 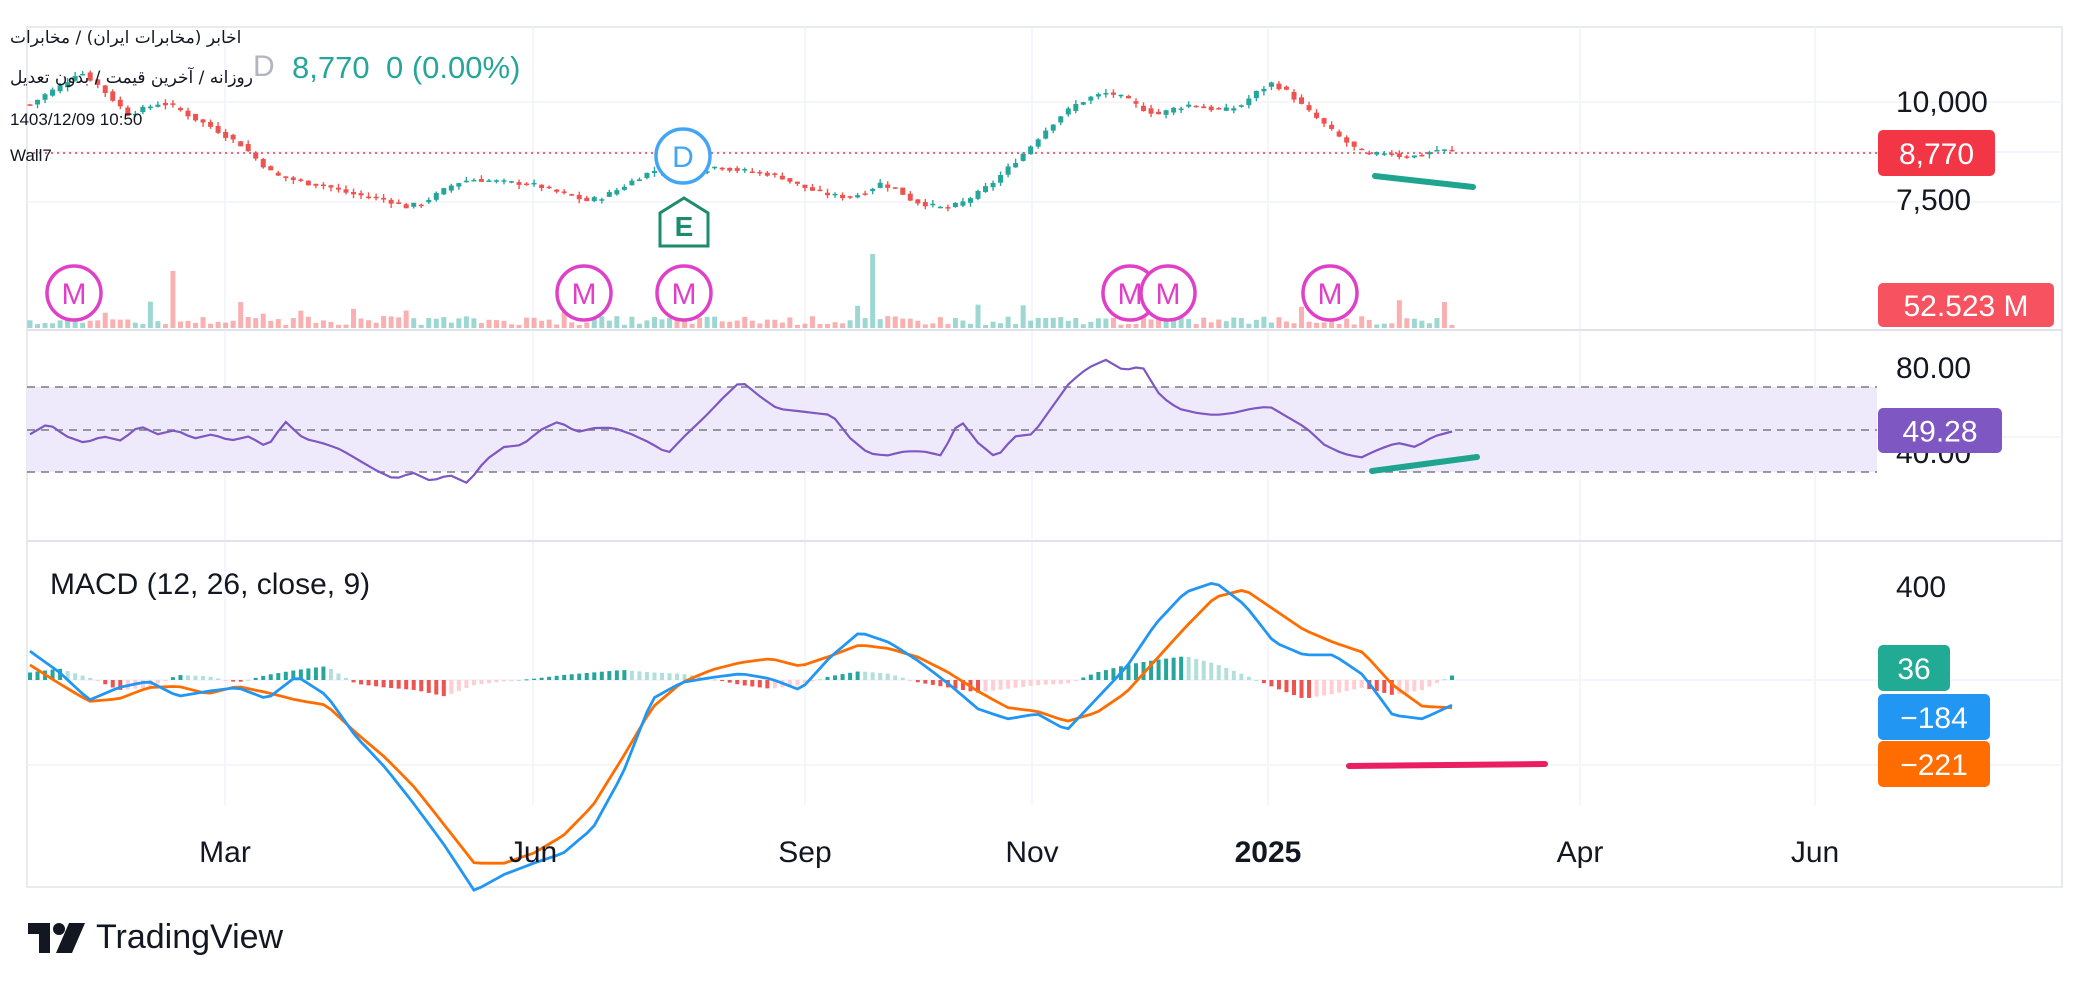 I want to click on rsi-pane, so click(x=952, y=421).